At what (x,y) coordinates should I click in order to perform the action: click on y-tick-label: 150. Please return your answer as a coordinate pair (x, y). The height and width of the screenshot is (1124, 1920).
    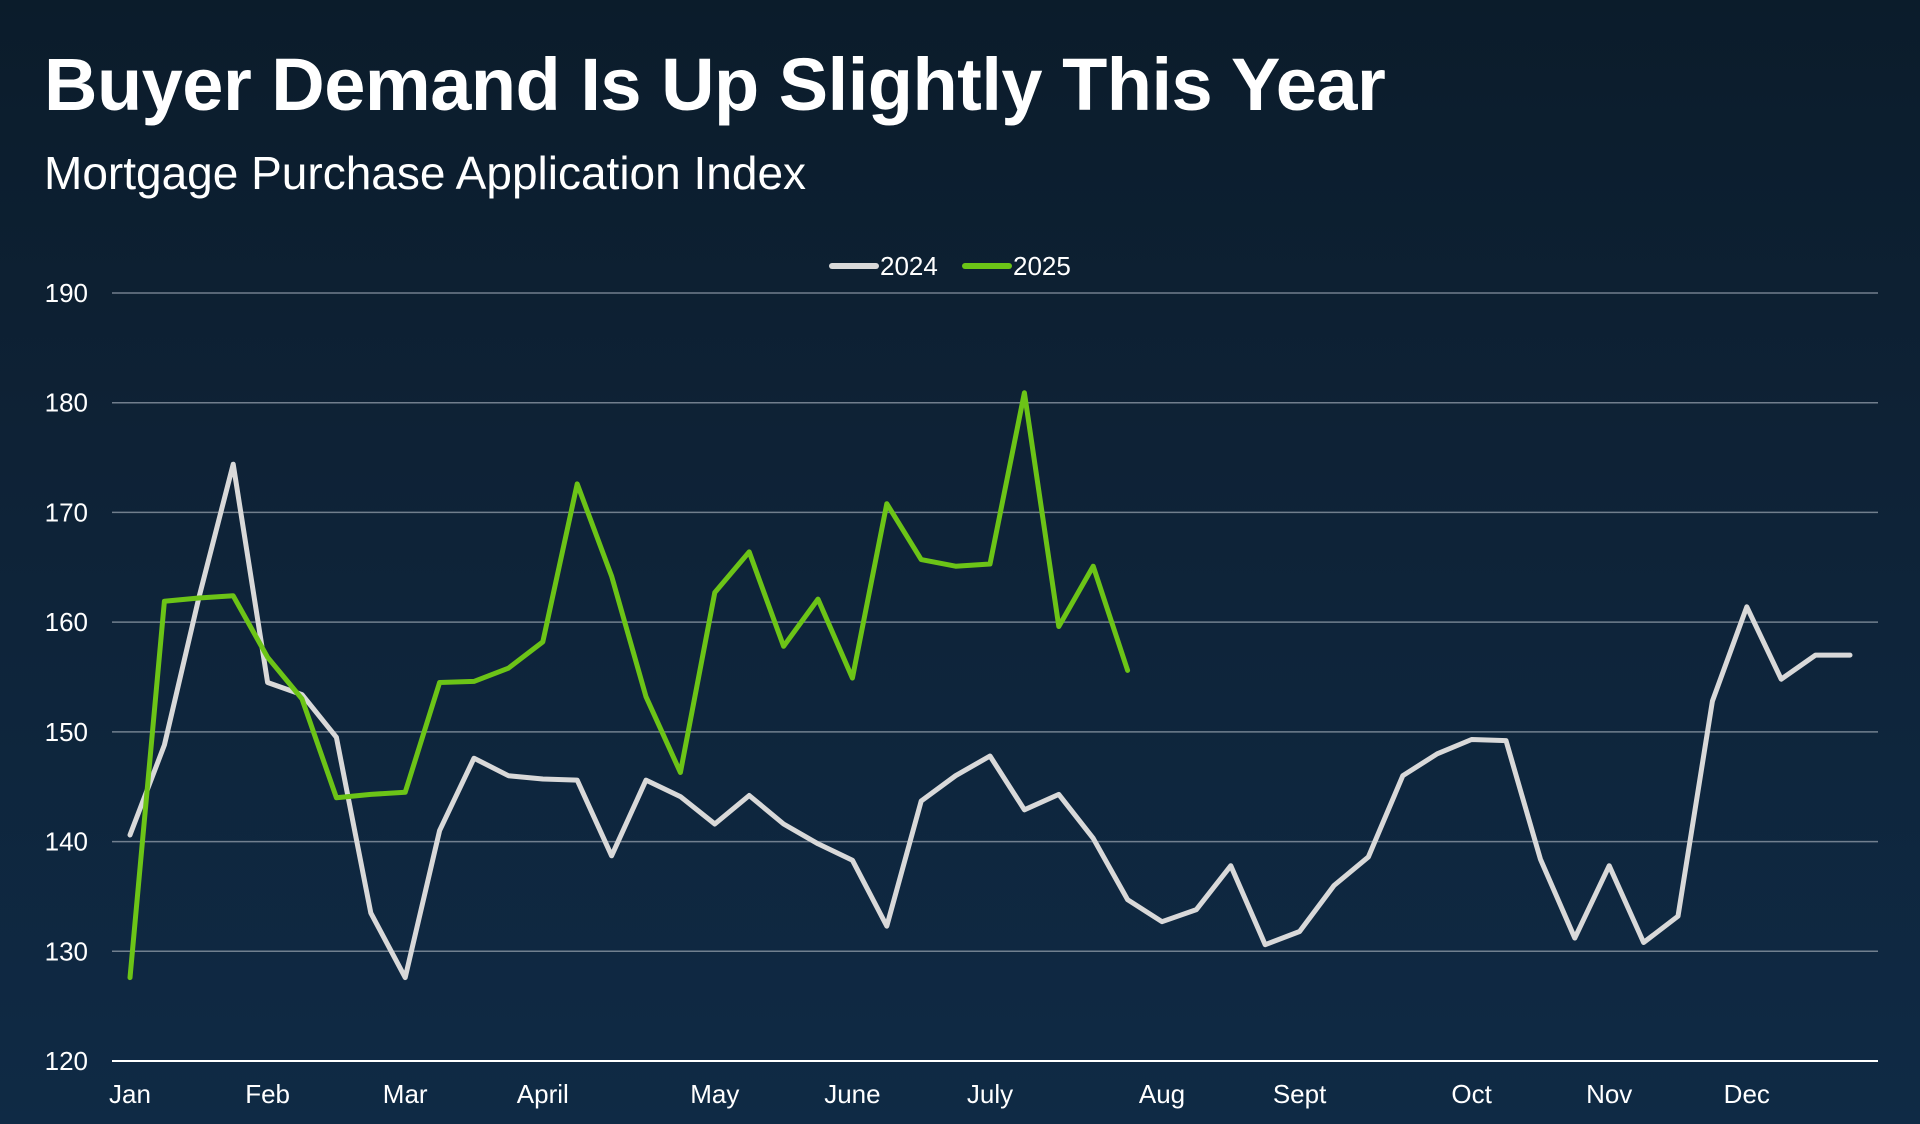
    Looking at the image, I should click on (66, 732).